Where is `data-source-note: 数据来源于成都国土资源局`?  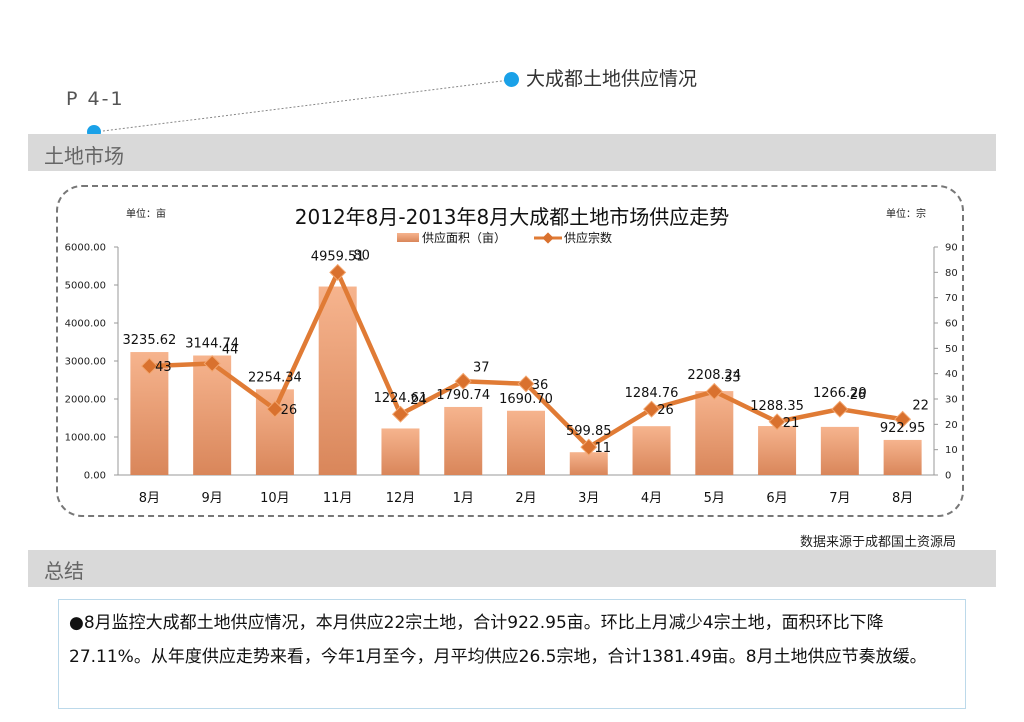
data-source-note: 数据来源于成都国土资源局 is located at coordinates (877, 542).